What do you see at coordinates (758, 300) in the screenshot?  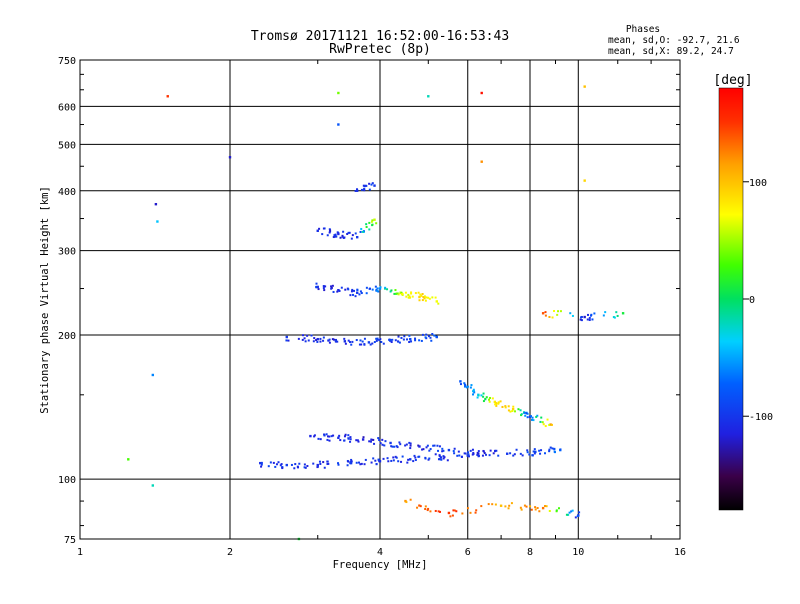 I see `colorbar-ticks: 100 0 -100` at bounding box center [758, 300].